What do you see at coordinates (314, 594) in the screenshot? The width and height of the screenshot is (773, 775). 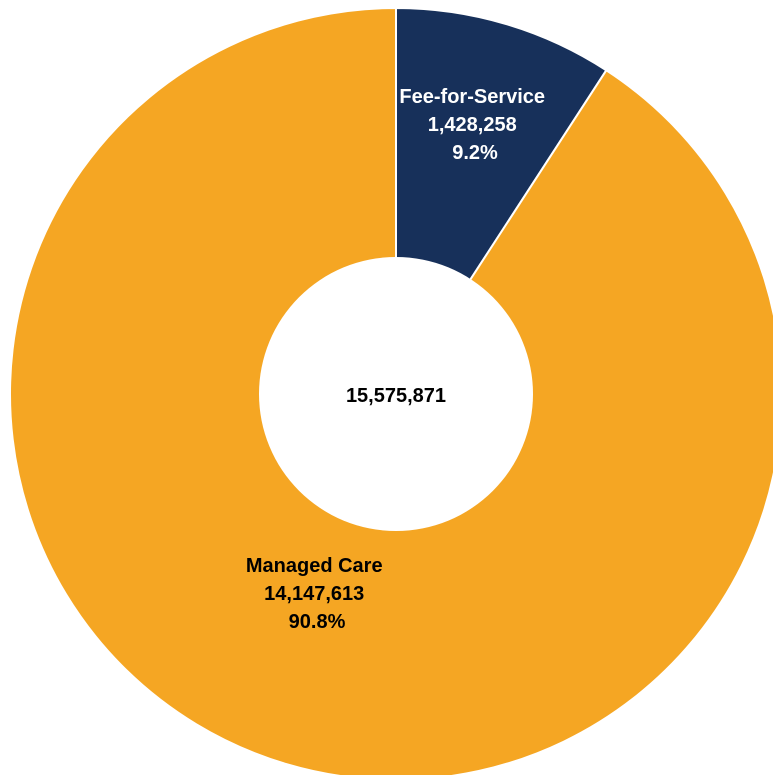 I see `slice-value-managed-care: 14,147,613` at bounding box center [314, 594].